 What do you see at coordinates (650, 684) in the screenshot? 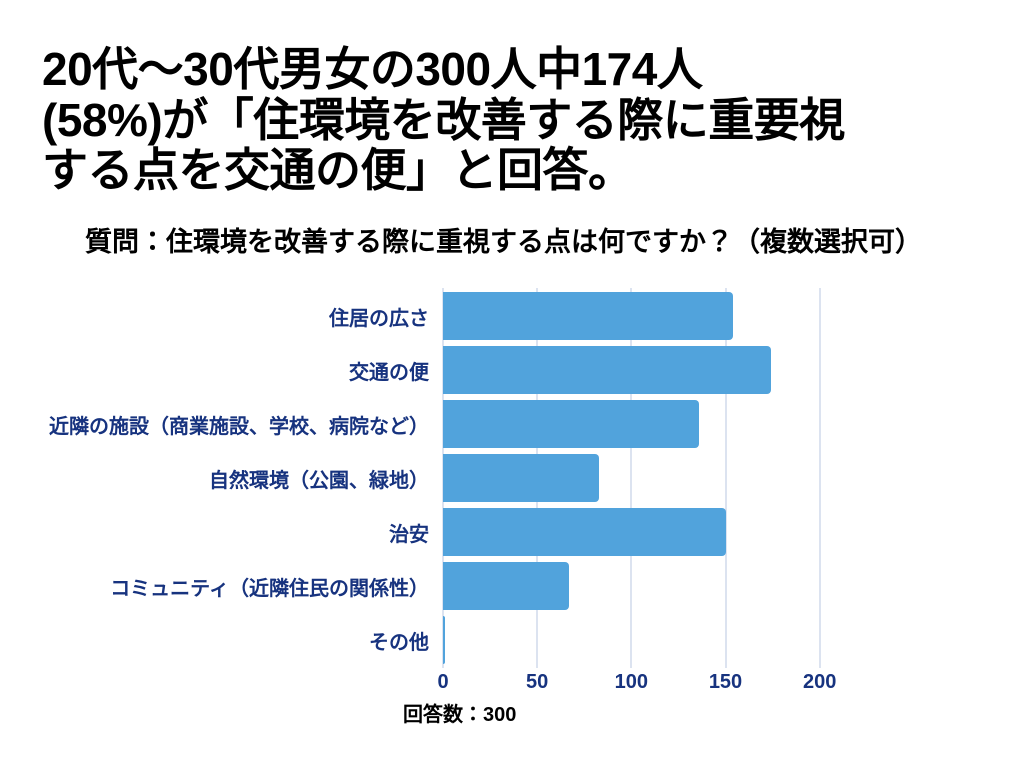
I see `x-axis: 0 50 100 150 200` at bounding box center [650, 684].